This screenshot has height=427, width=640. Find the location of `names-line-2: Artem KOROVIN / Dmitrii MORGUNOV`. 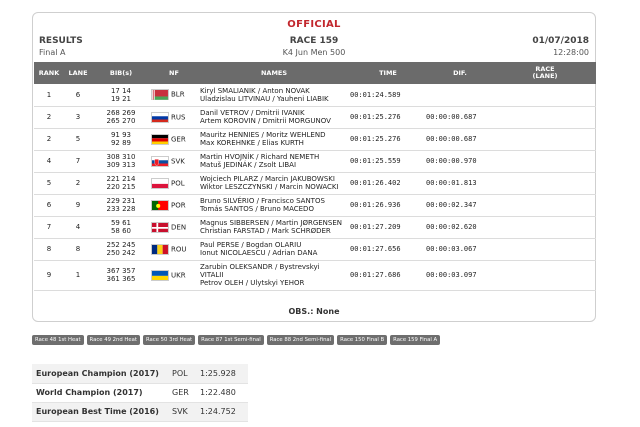

names-line-2: Artem KOROVIN / Dmitrii MORGUNOV is located at coordinates (265, 121).